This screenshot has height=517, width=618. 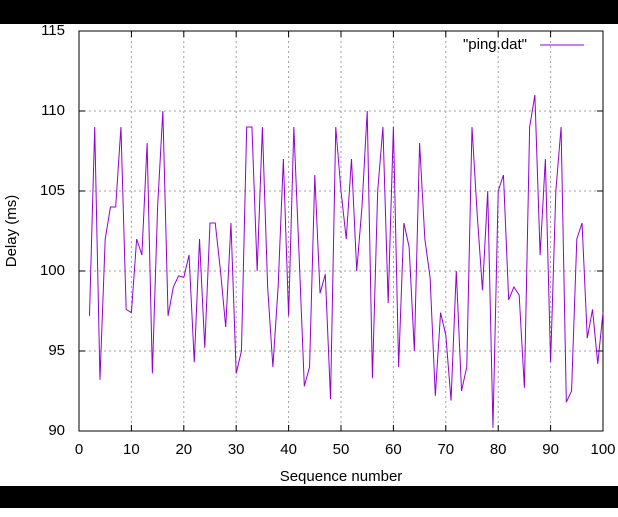 I want to click on y-tick-label: 100, so click(x=52, y=270).